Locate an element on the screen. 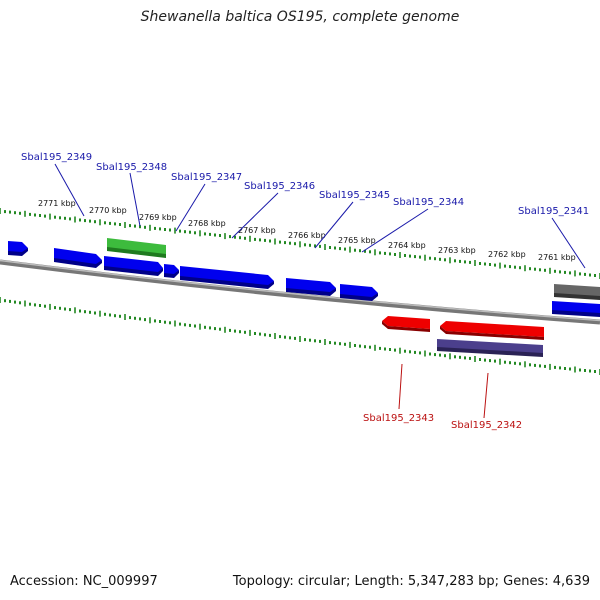 This screenshot has height=600, width=600. kbp-label: 2770 kbp is located at coordinates (108, 210).